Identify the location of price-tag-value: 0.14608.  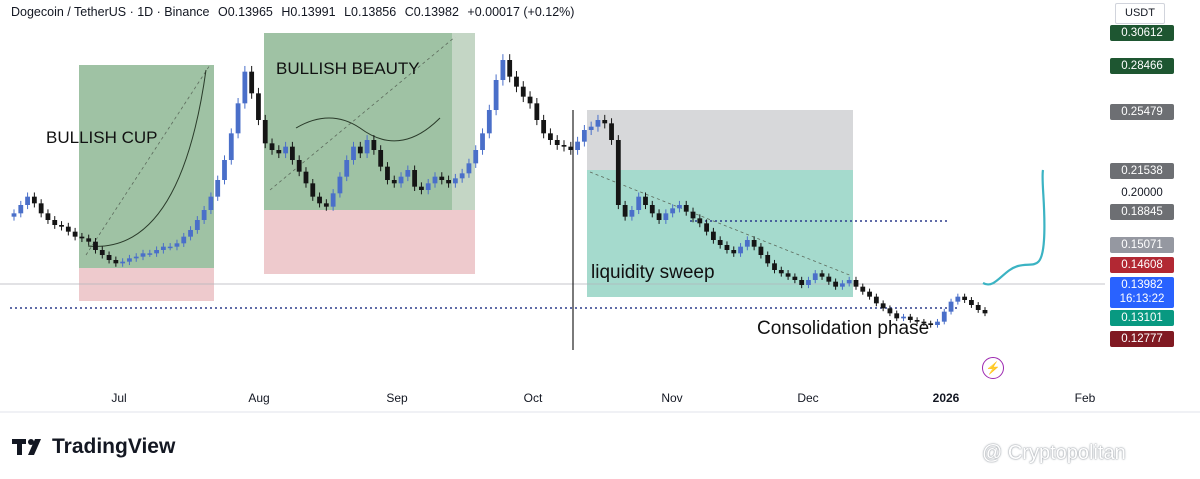
(1142, 265).